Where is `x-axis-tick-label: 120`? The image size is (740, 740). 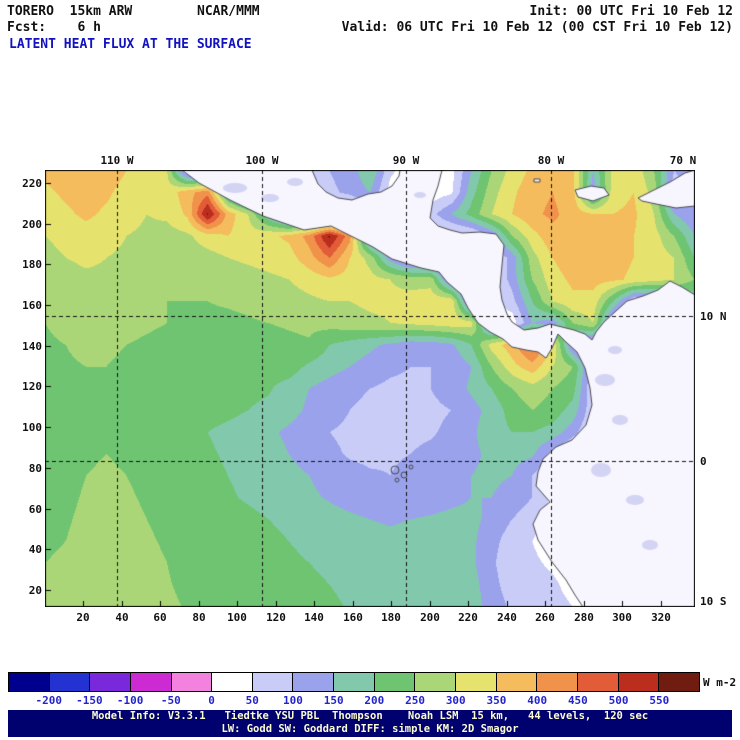 x-axis-tick-label: 120 is located at coordinates (276, 617).